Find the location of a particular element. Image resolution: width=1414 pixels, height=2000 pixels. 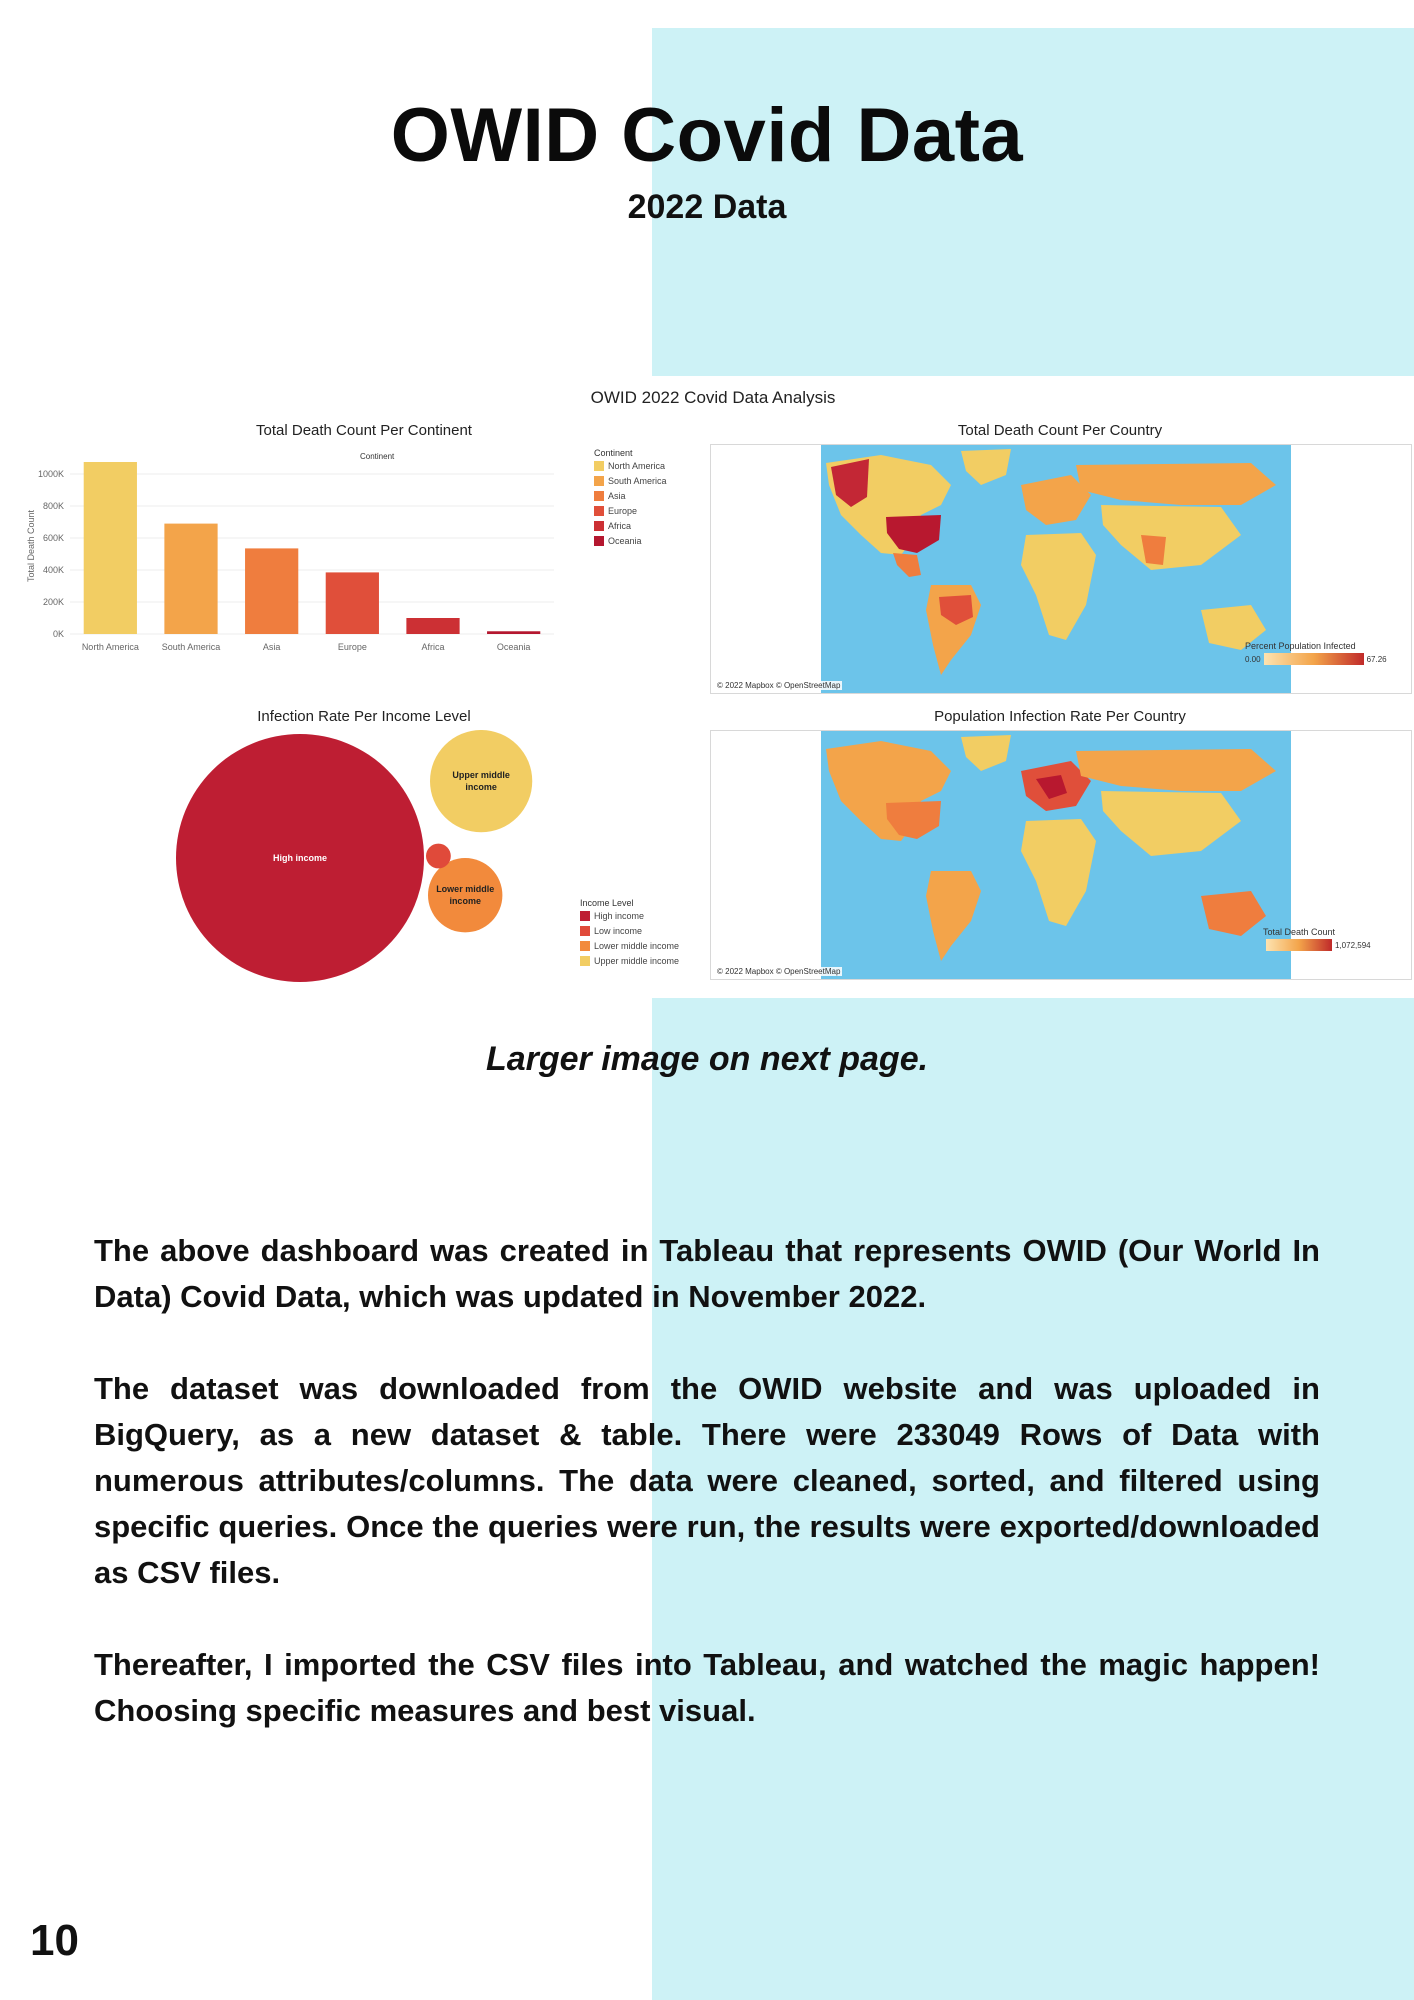

bubble-legend-item: Upper middle income is located at coordinates (629, 960).